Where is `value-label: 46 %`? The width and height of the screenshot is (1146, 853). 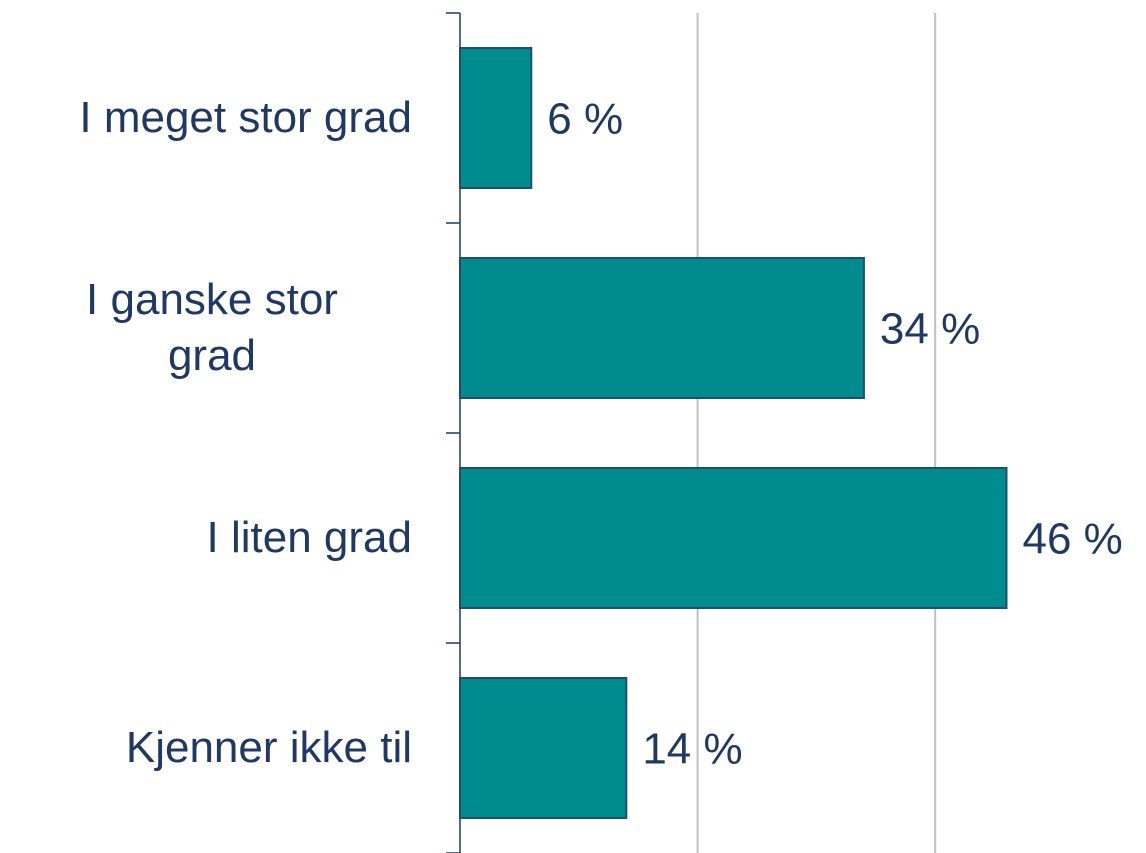 value-label: 46 % is located at coordinates (1072, 539).